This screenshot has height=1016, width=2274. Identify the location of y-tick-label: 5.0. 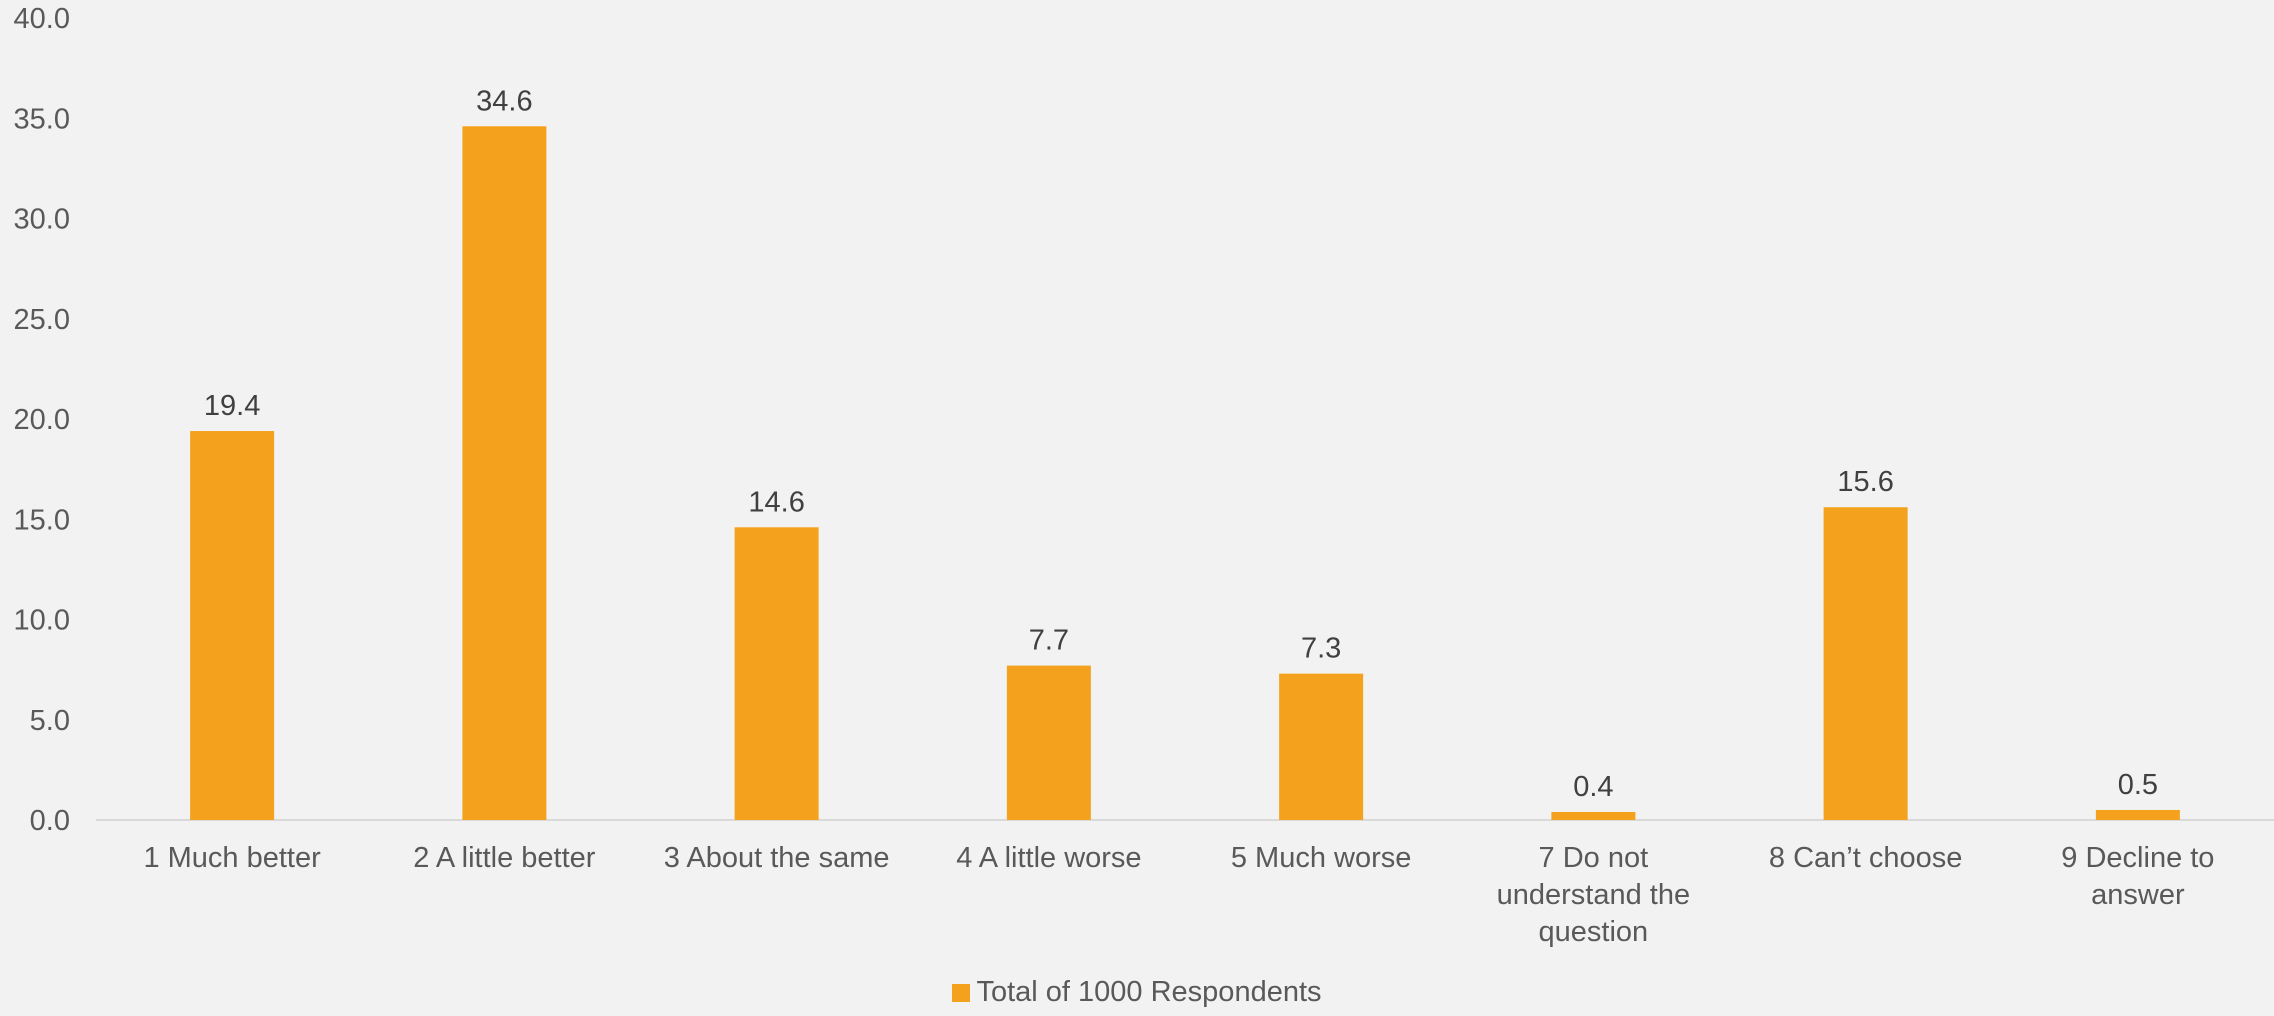
(50, 721).